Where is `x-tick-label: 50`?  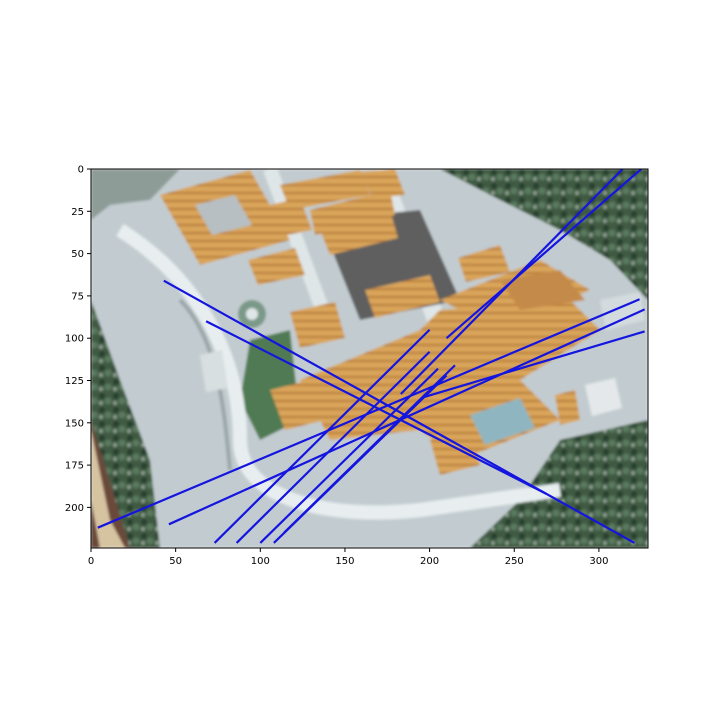
x-tick-label: 50 is located at coordinates (175, 561).